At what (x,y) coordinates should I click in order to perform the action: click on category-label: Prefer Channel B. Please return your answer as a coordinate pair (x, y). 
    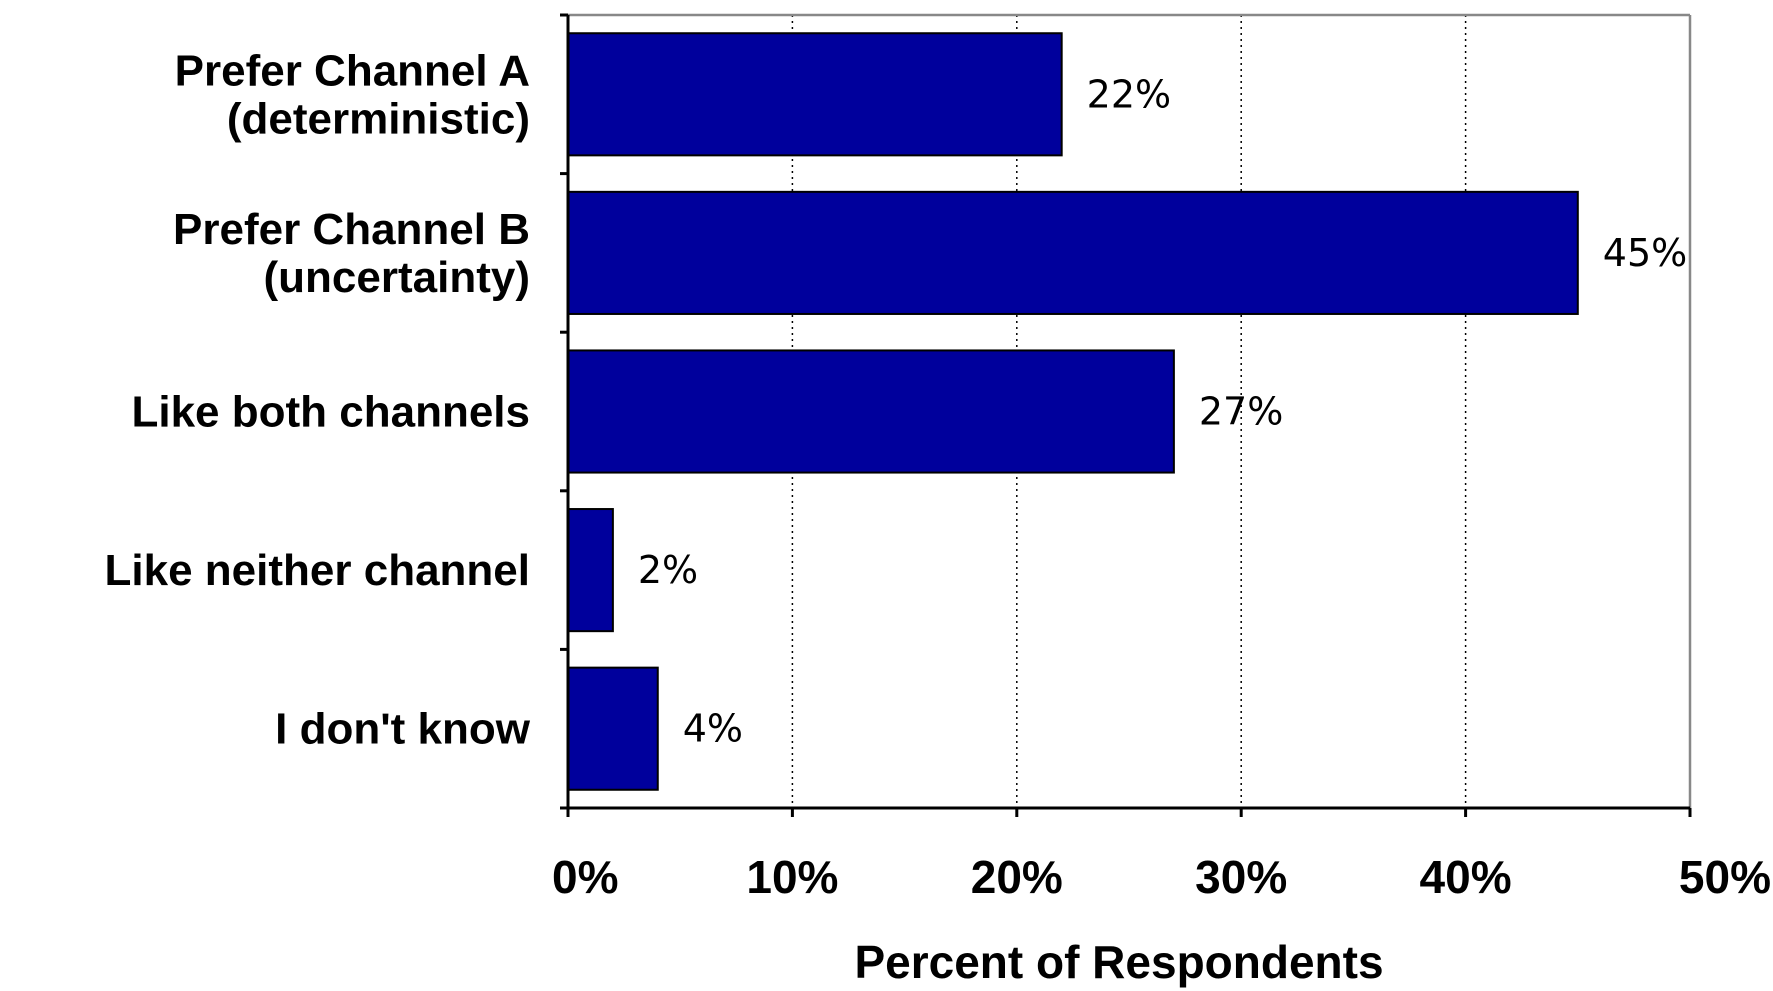
    Looking at the image, I should click on (351, 229).